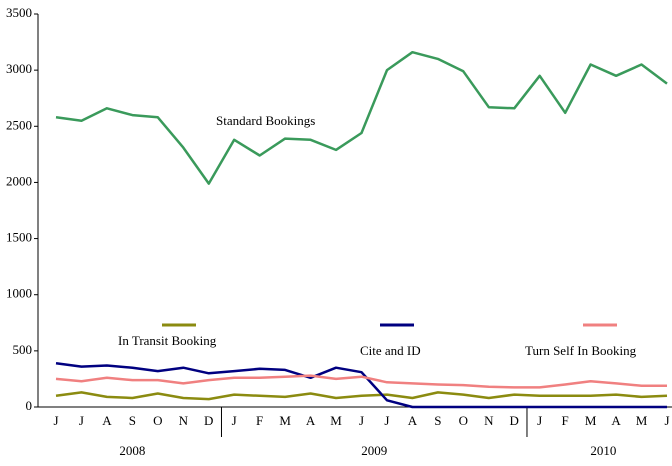 The image size is (672, 466). Describe the element at coordinates (581, 350) in the screenshot. I see `legend-label: Turn Self In Booking` at that location.